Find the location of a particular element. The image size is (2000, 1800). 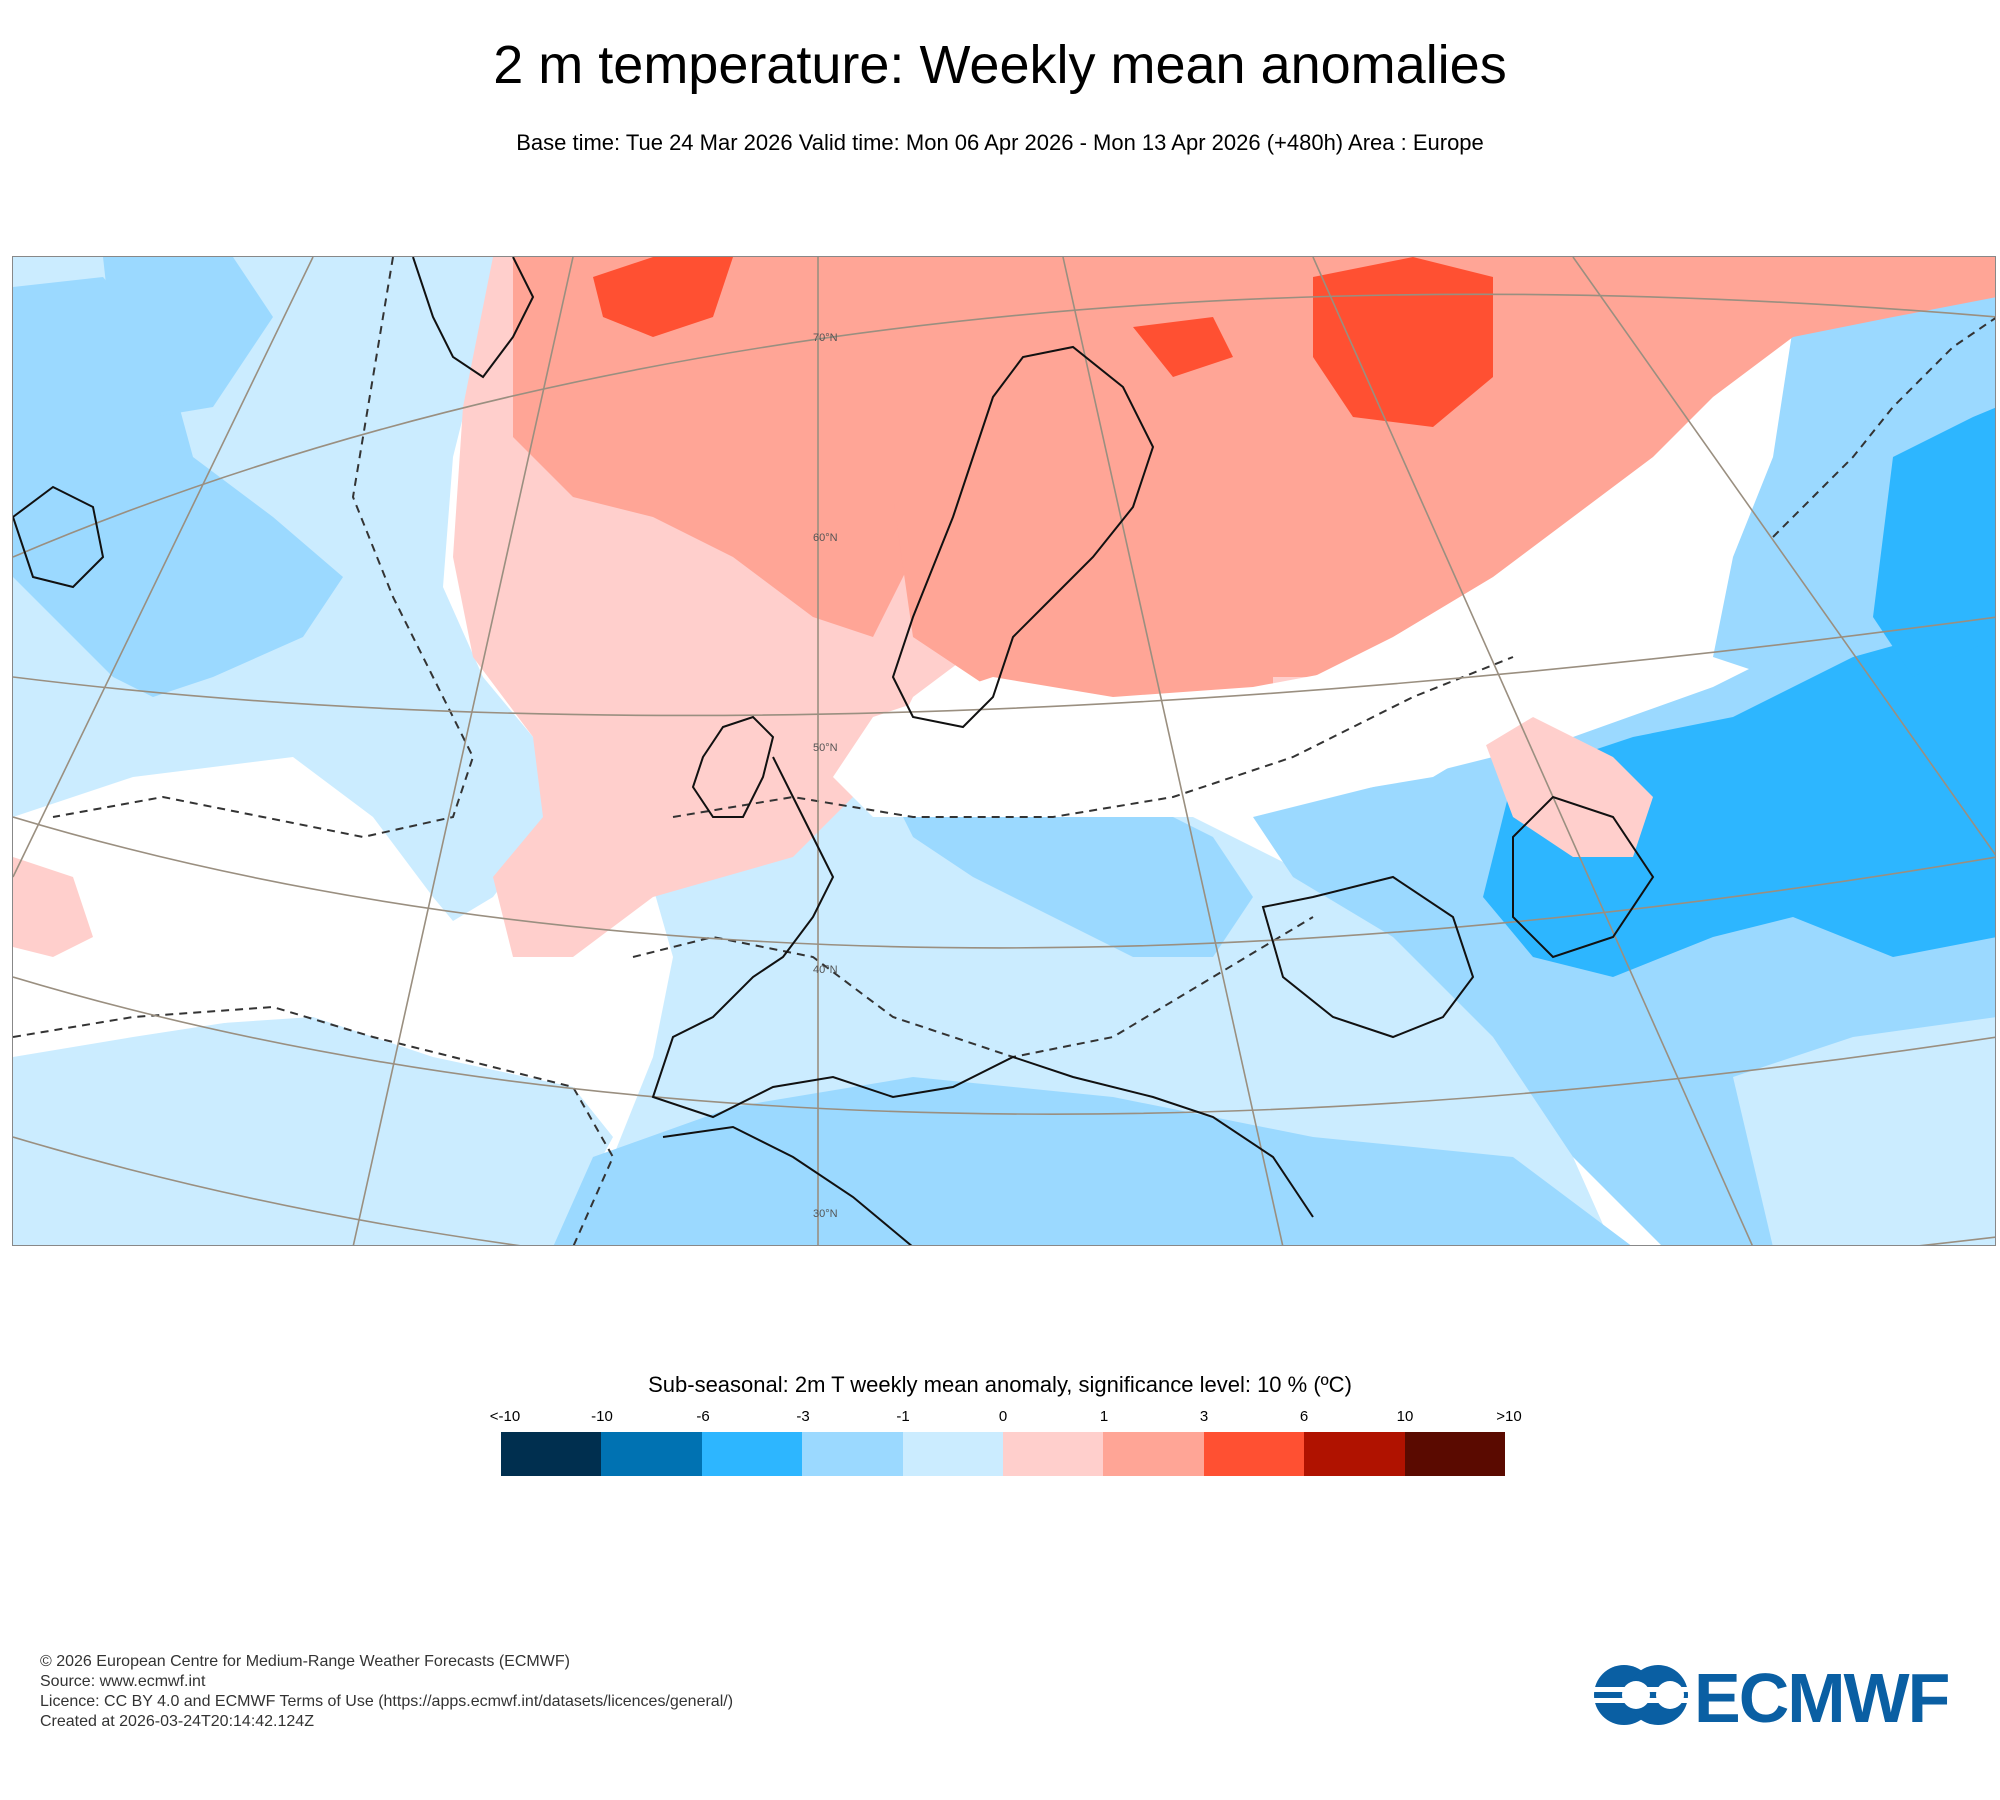

ecmwf-logo-text: ECMWF is located at coordinates (1822, 1698).